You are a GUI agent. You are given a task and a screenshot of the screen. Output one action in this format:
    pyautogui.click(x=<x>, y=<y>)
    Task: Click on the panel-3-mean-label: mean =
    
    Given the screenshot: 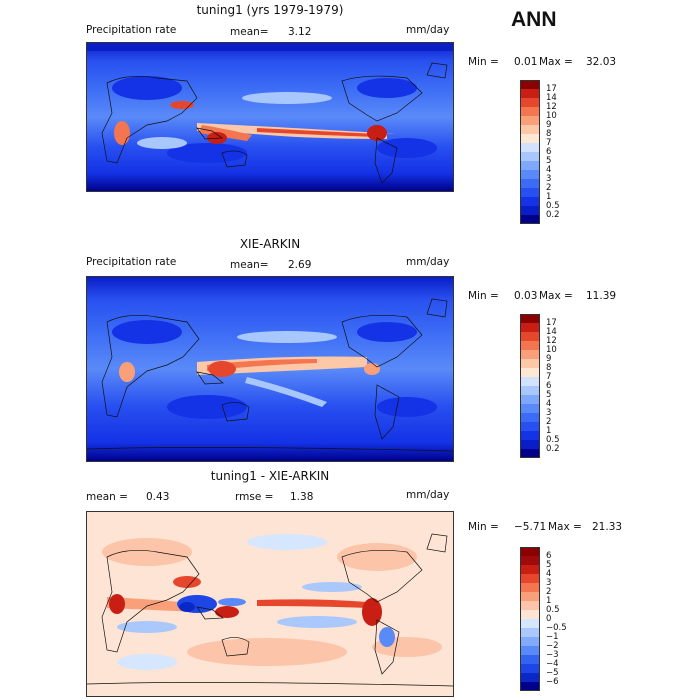 What is the action you would take?
    pyautogui.click(x=107, y=497)
    